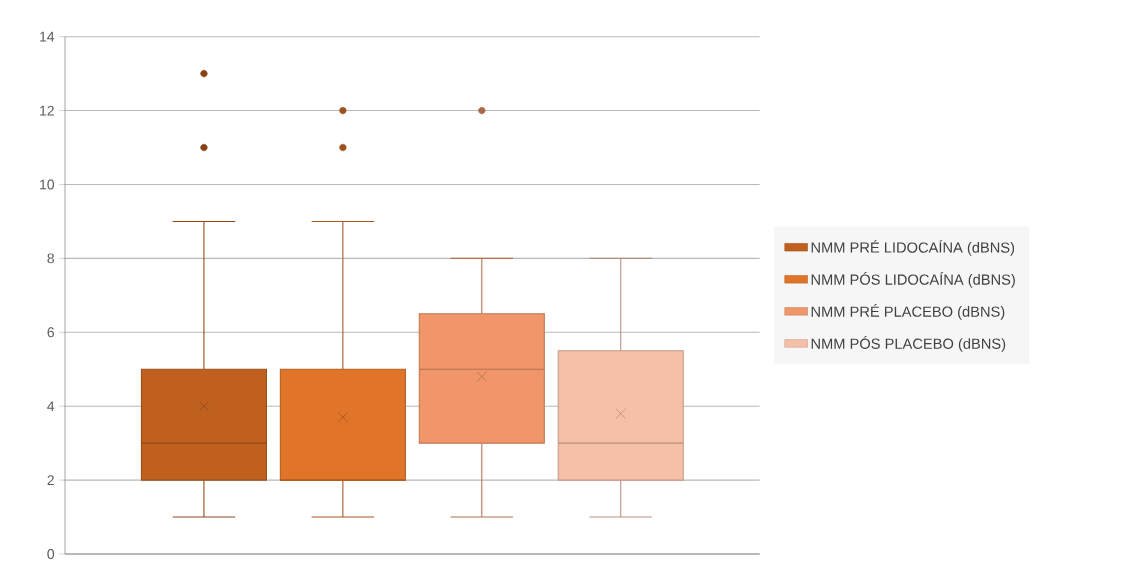 Image resolution: width=1137 pixels, height=575 pixels. I want to click on y-tick-label: 0, so click(51, 554).